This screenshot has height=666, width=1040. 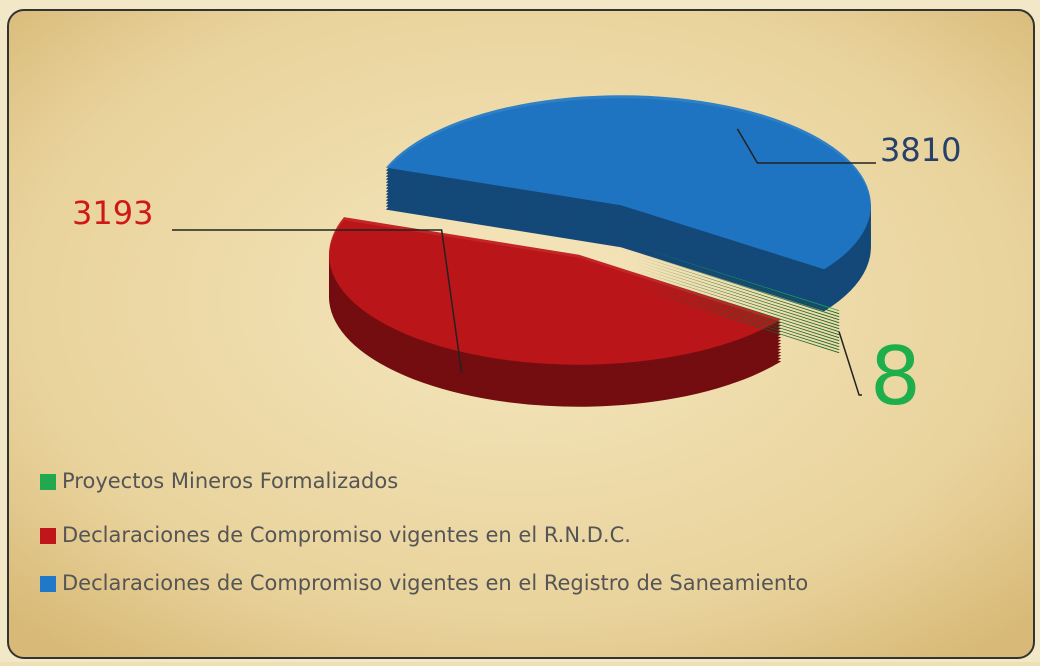 I want to click on legend-label: Proyectos Mineros Formalizados, so click(x=230, y=481).